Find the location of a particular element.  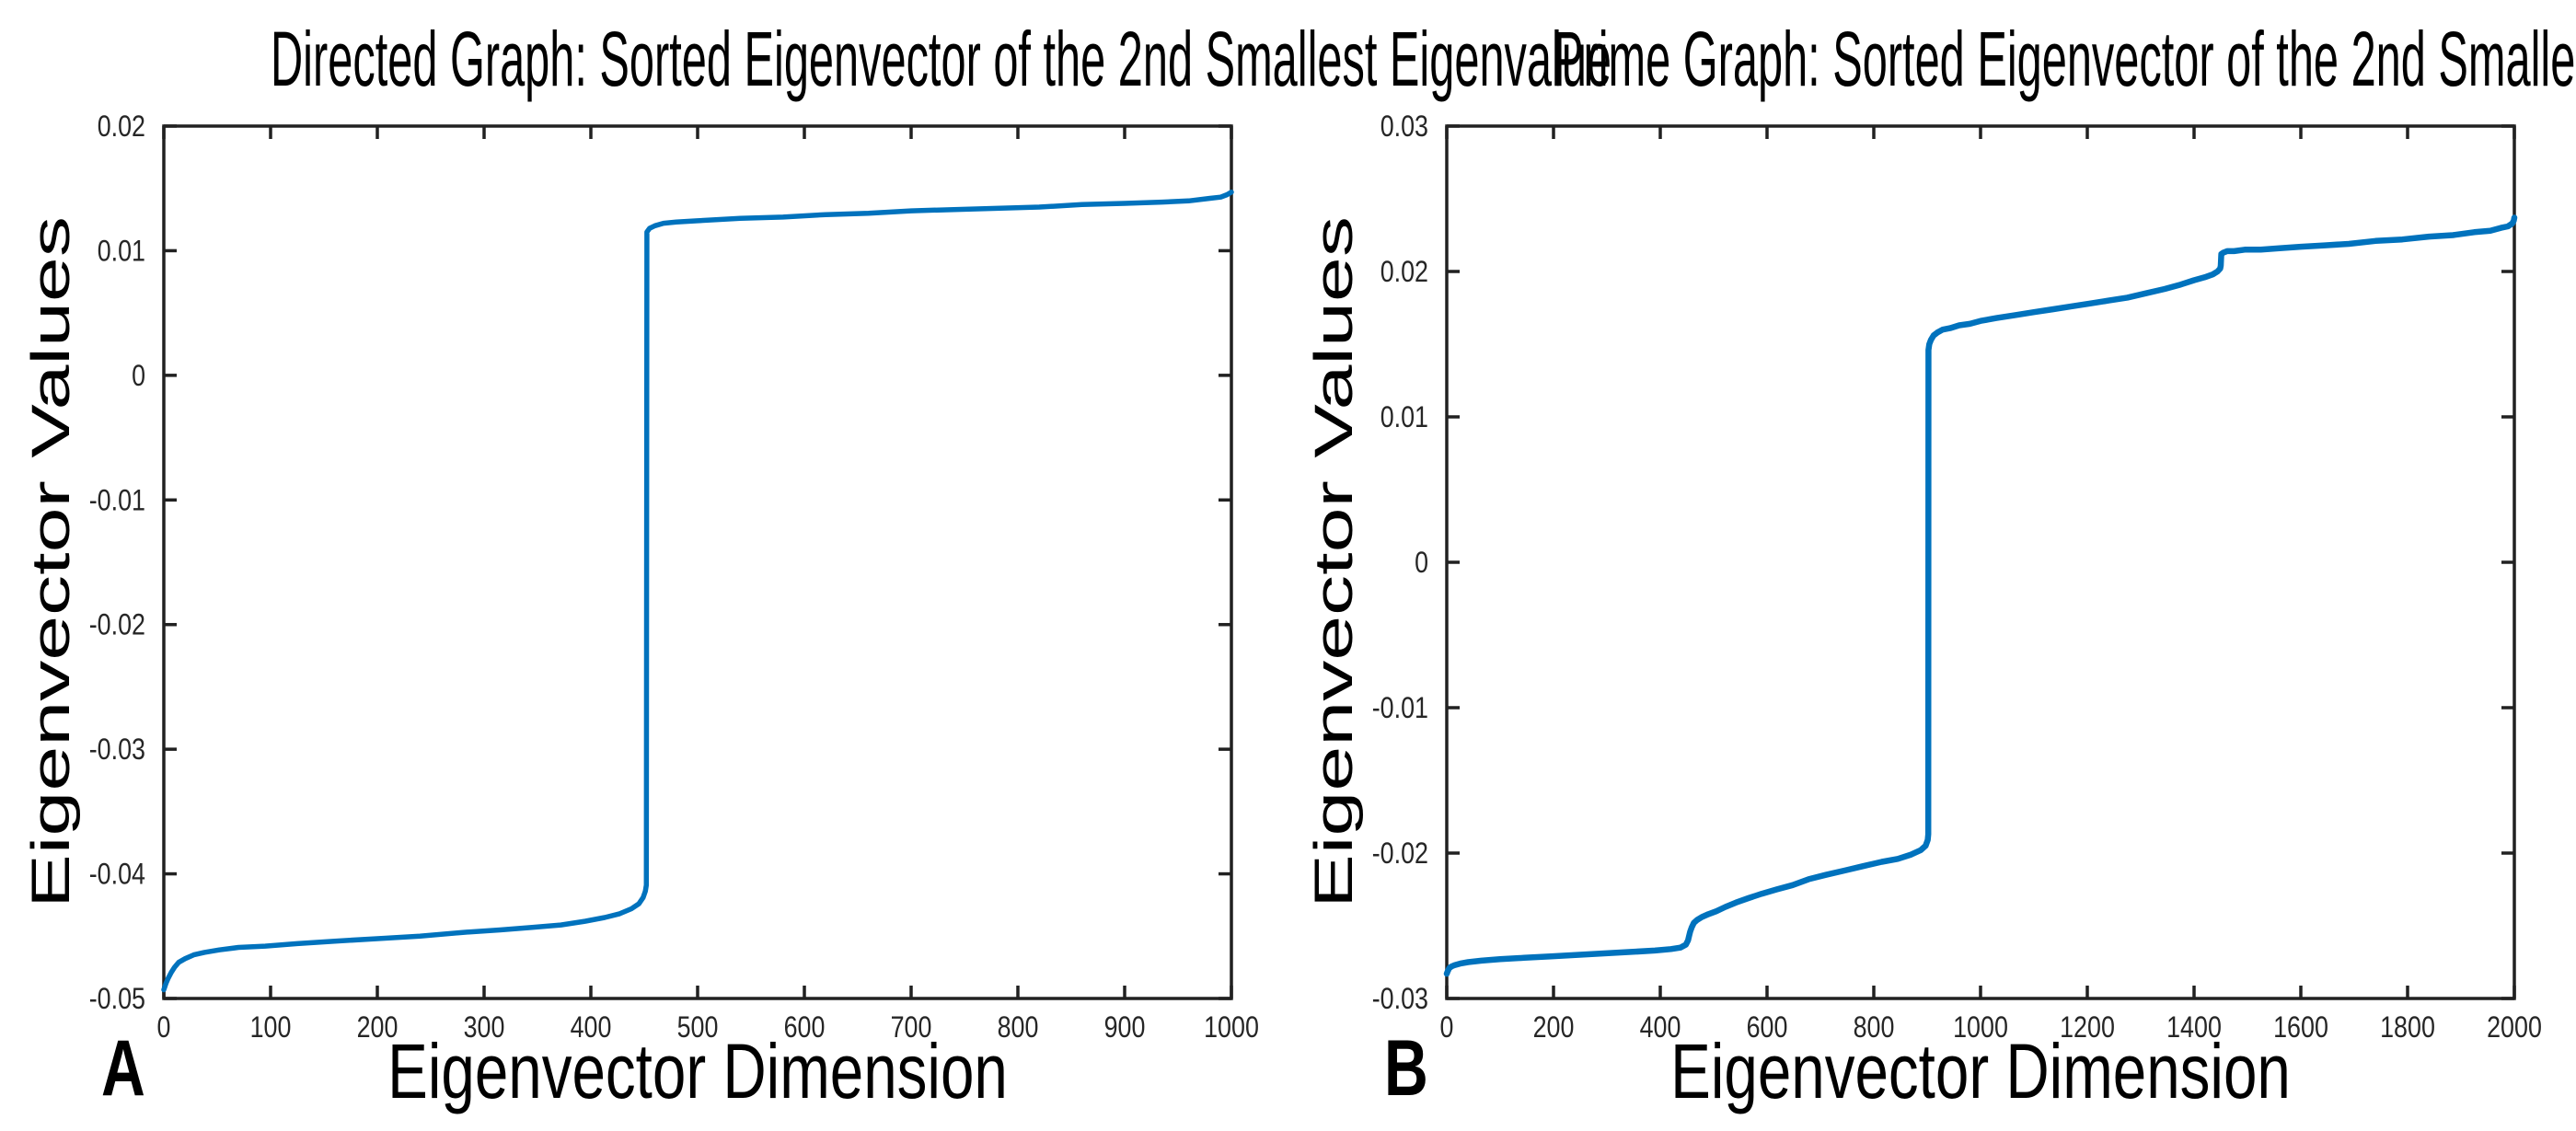

x-tick-label: 1200 is located at coordinates (2087, 1027).